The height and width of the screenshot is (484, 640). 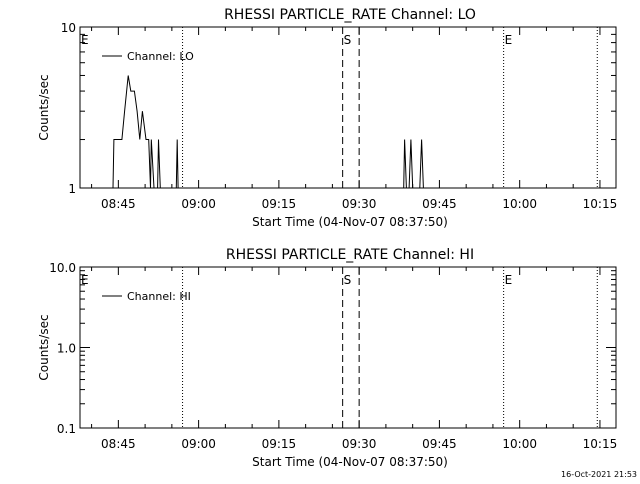 I want to click on chart-title: RHESSI PARTICLE_RATE Channel: LO, so click(x=350, y=15).